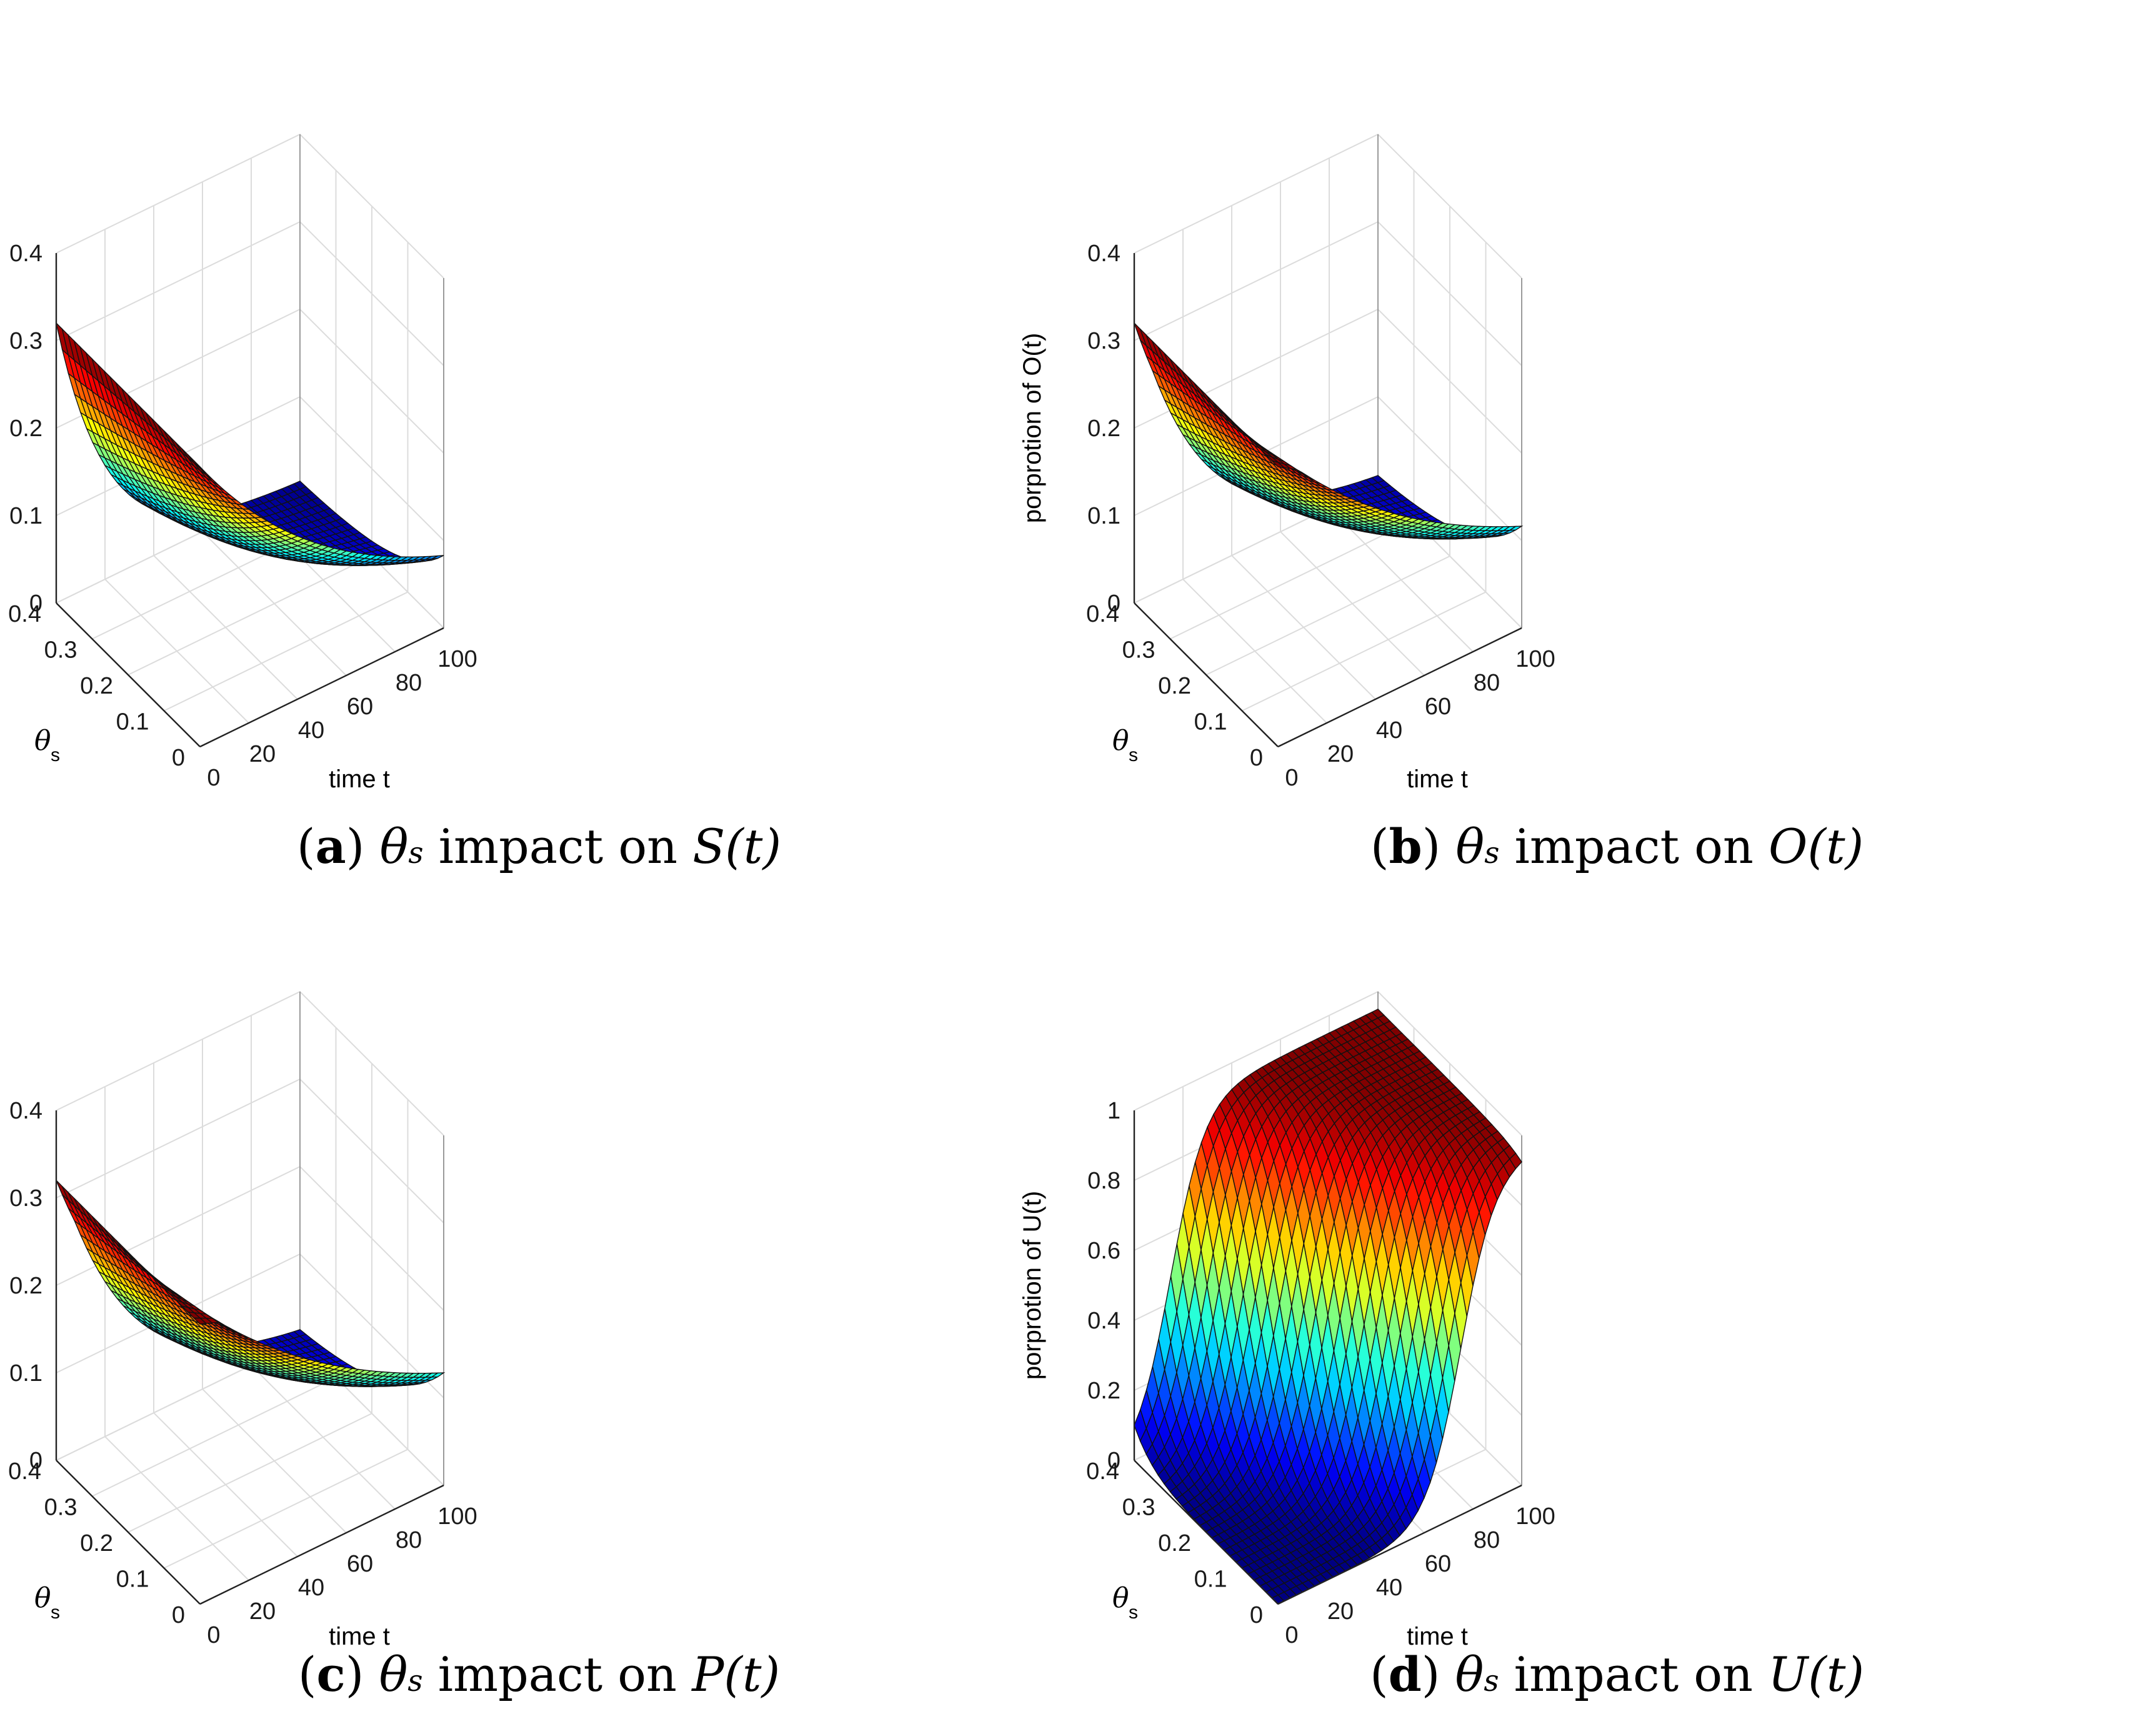 The width and height of the screenshot is (2156, 1714). What do you see at coordinates (539, 846) in the screenshot?
I see `caption-a: (a) θs impact on S(t)` at bounding box center [539, 846].